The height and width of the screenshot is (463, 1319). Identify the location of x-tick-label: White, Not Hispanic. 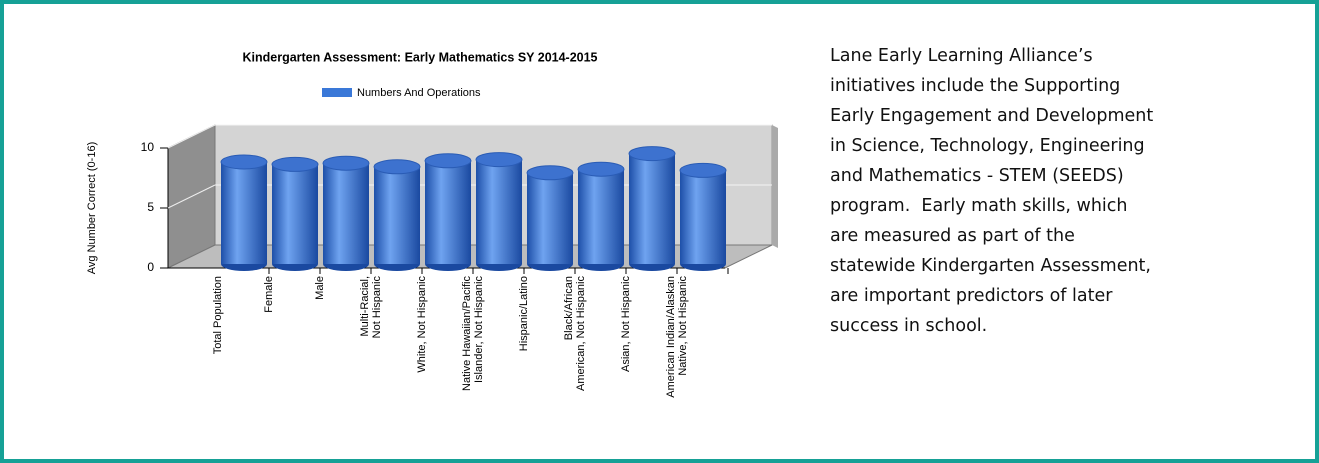
(422, 324).